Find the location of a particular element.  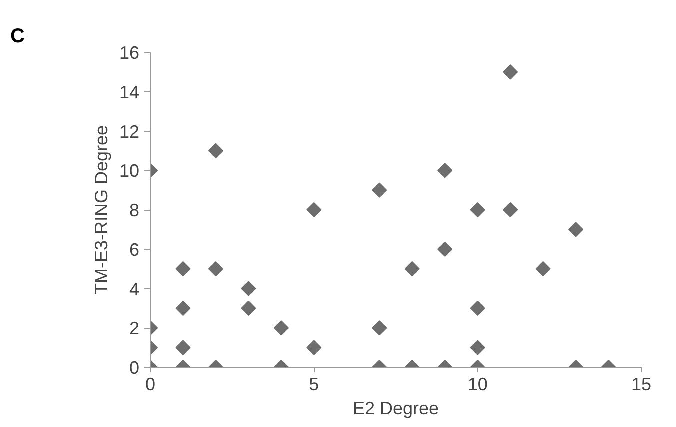

x-axis-title: E2 Degree is located at coordinates (396, 408).